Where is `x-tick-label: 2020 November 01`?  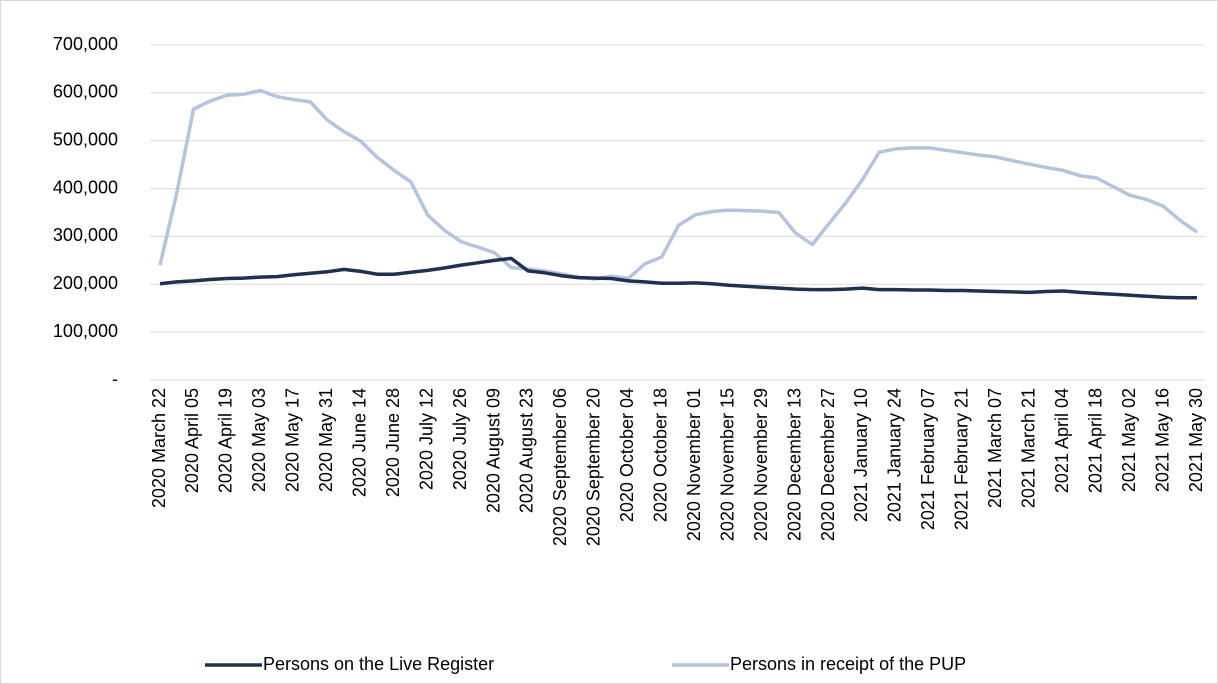
x-tick-label: 2020 November 01 is located at coordinates (694, 464).